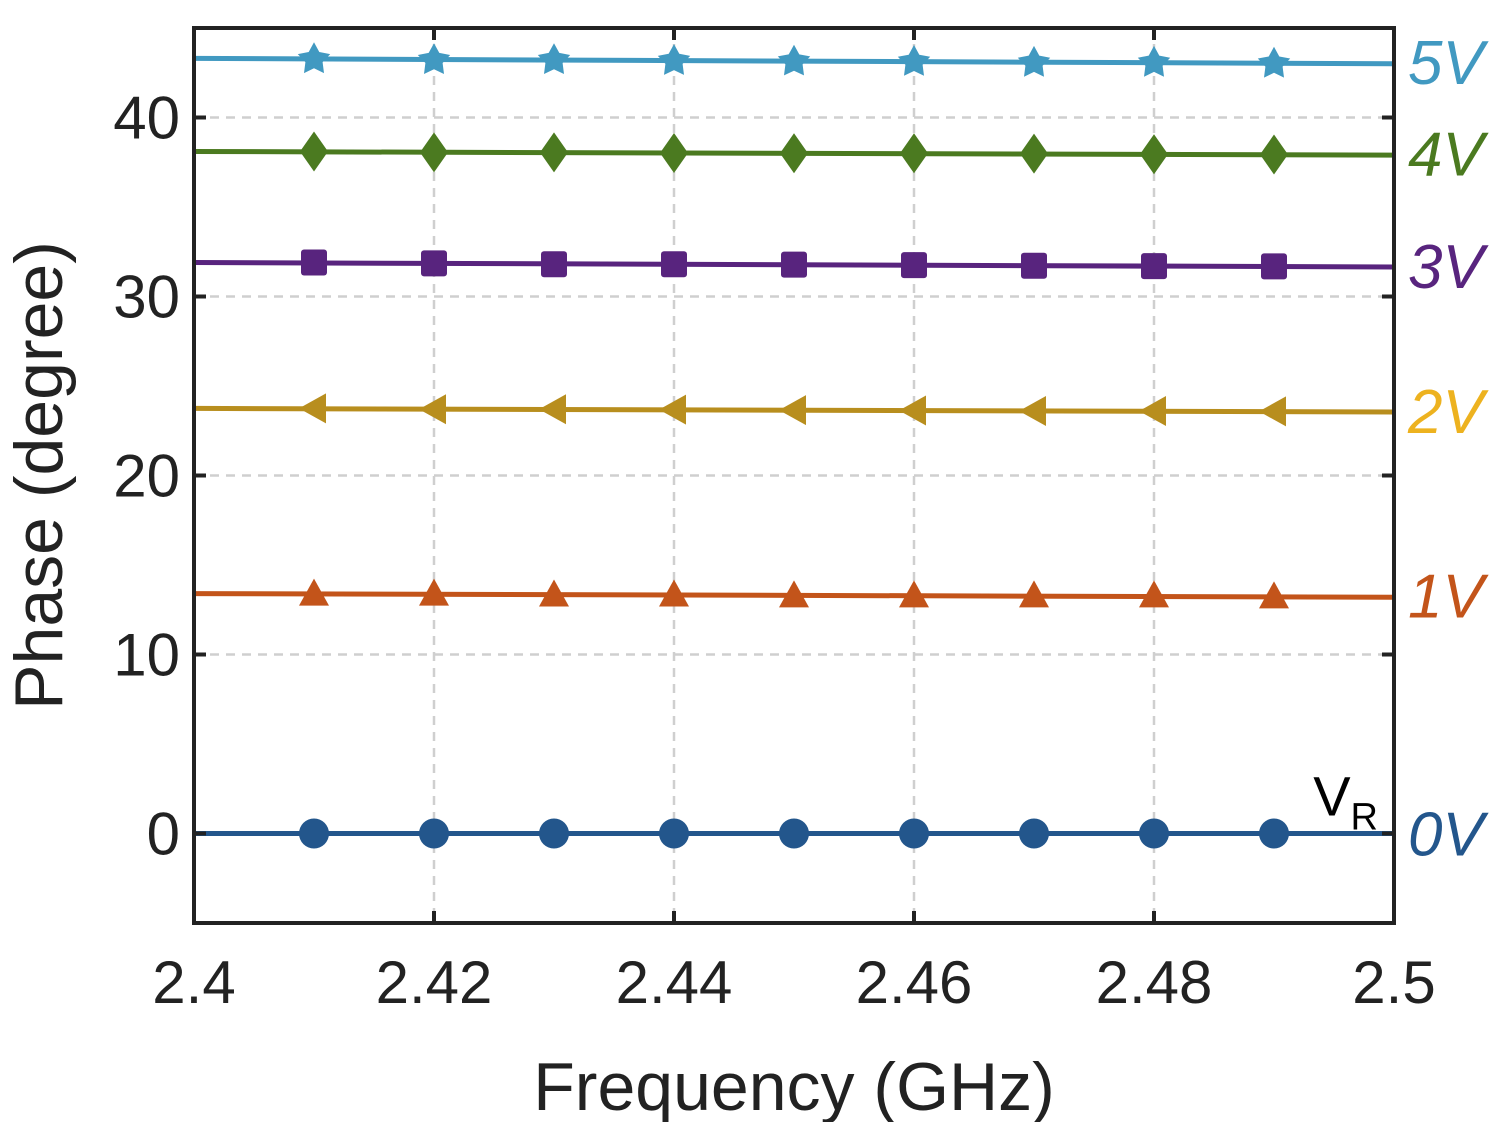 This screenshot has height=1122, width=1497. Describe the element at coordinates (146, 118) in the screenshot. I see `y-tick-label: 40` at that location.